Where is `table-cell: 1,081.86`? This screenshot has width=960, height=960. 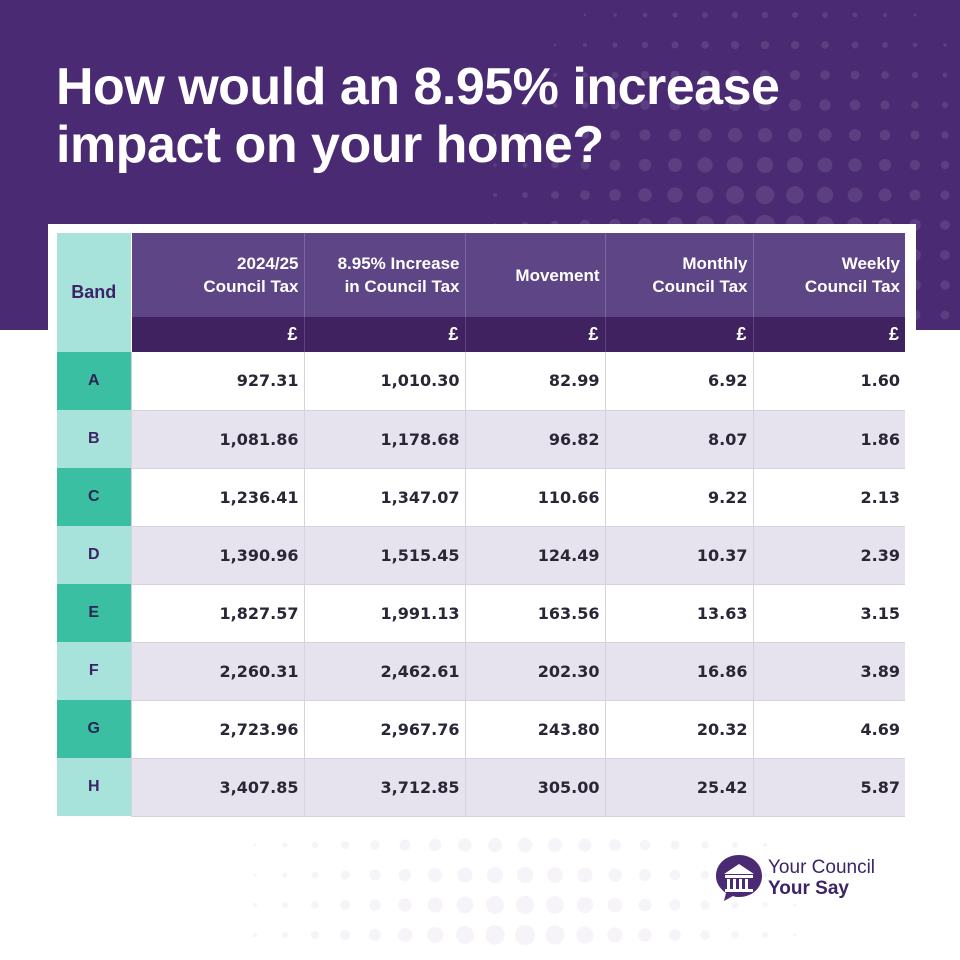 table-cell: 1,081.86 is located at coordinates (217, 439).